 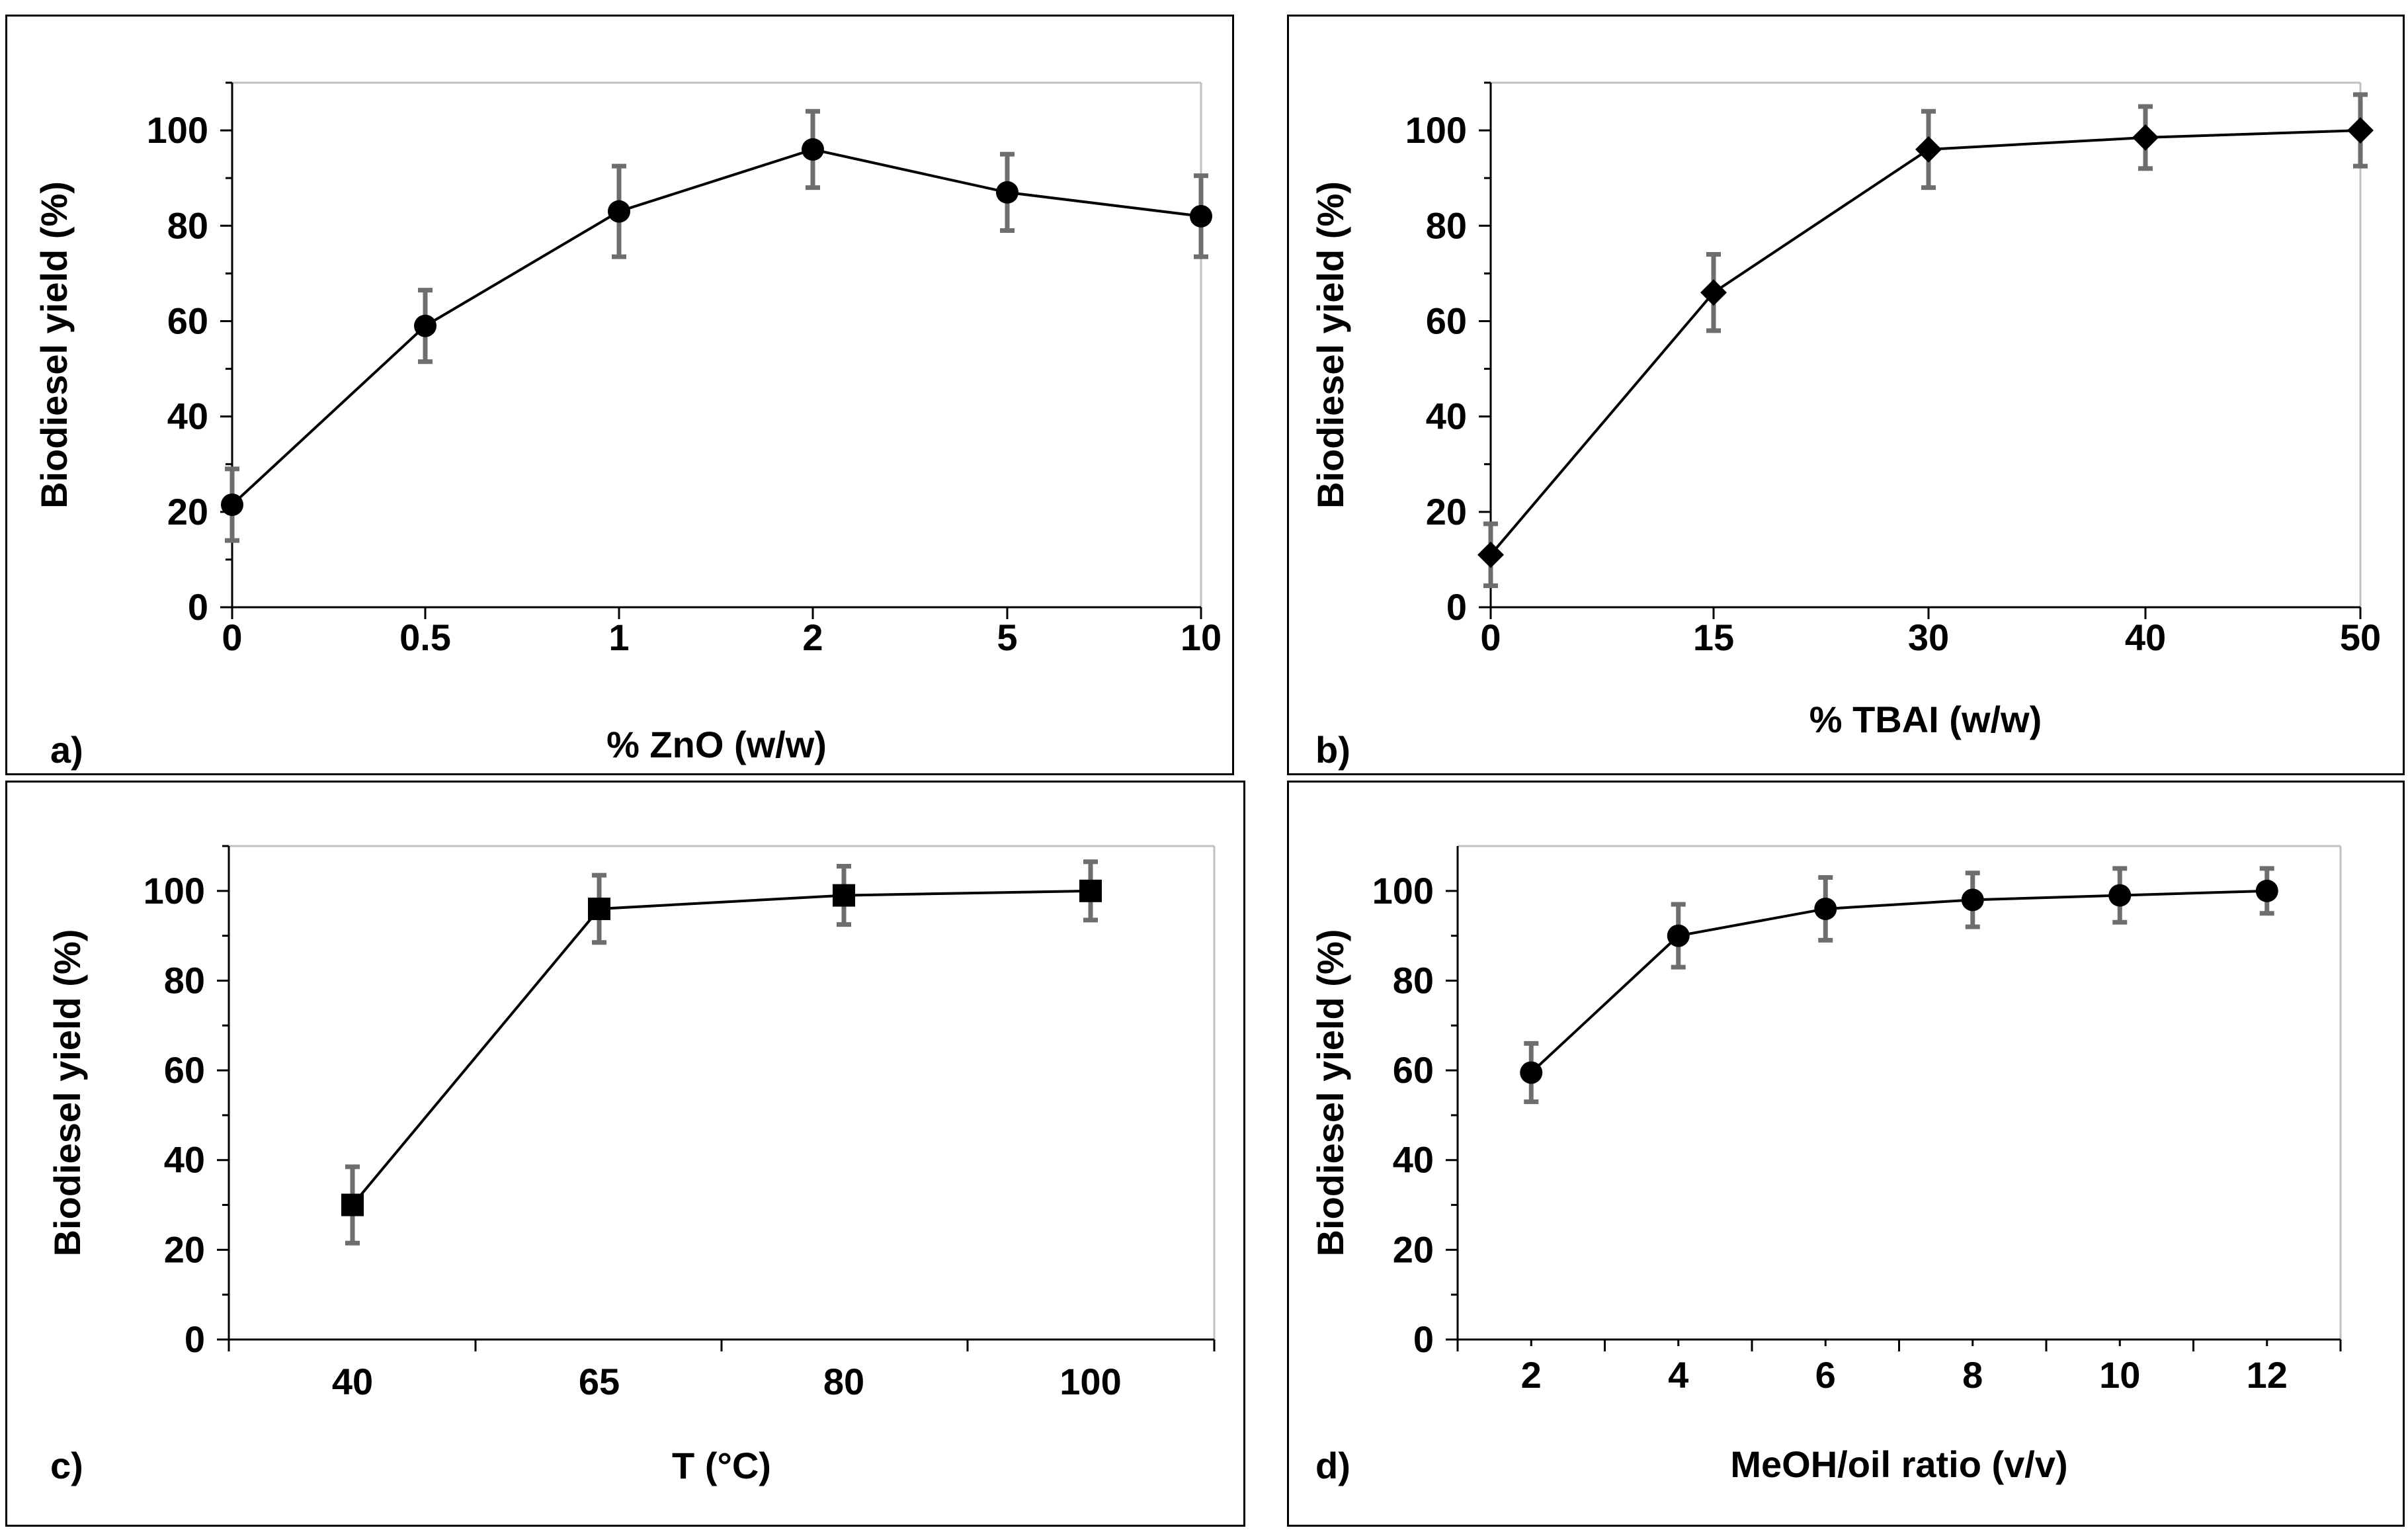 I want to click on panel-label: b), so click(x=1332, y=750).